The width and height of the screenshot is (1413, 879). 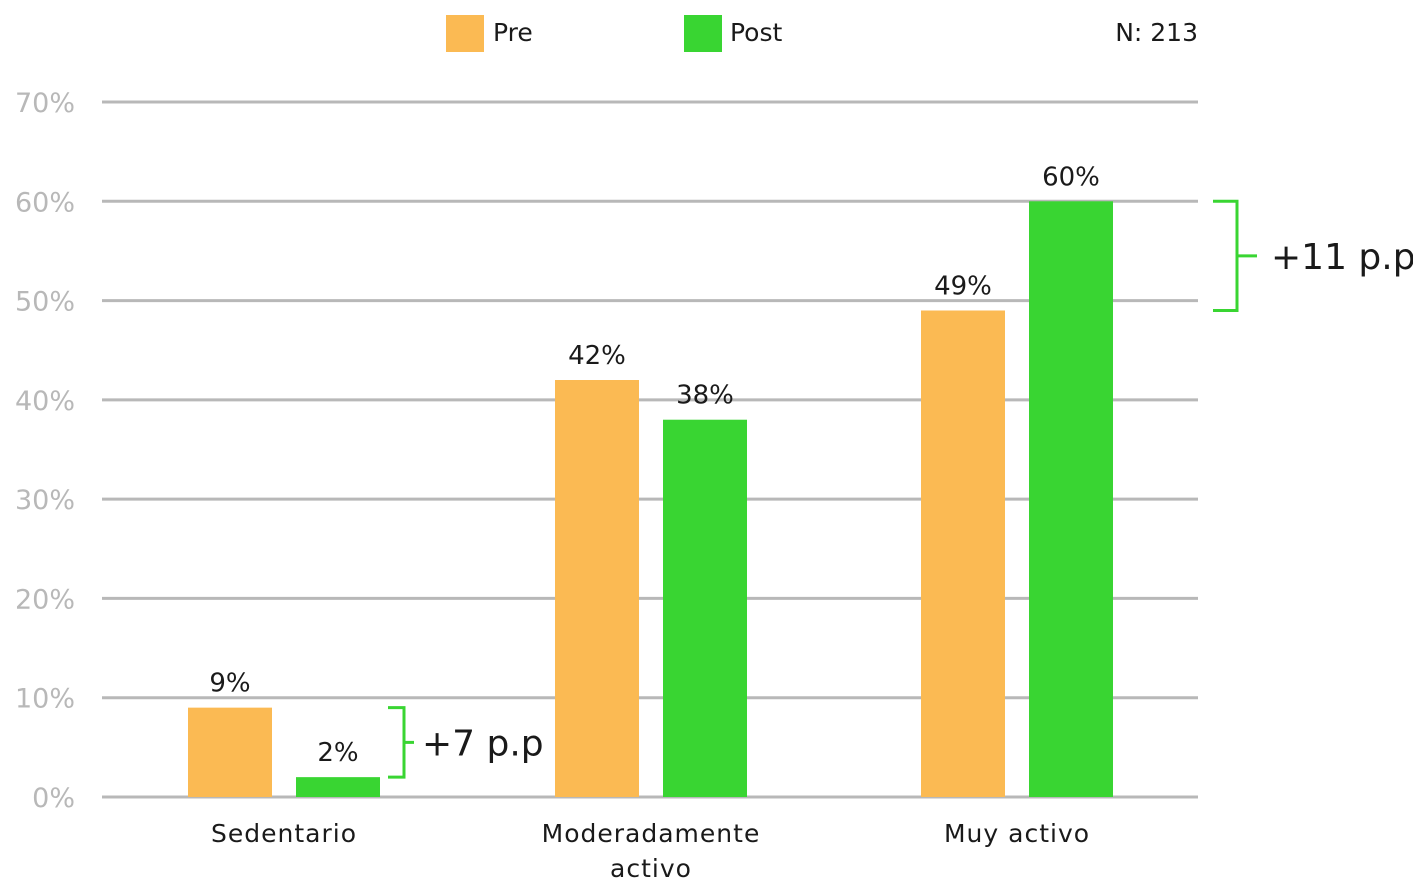 I want to click on x-category-label: Sedentario, so click(x=284, y=833).